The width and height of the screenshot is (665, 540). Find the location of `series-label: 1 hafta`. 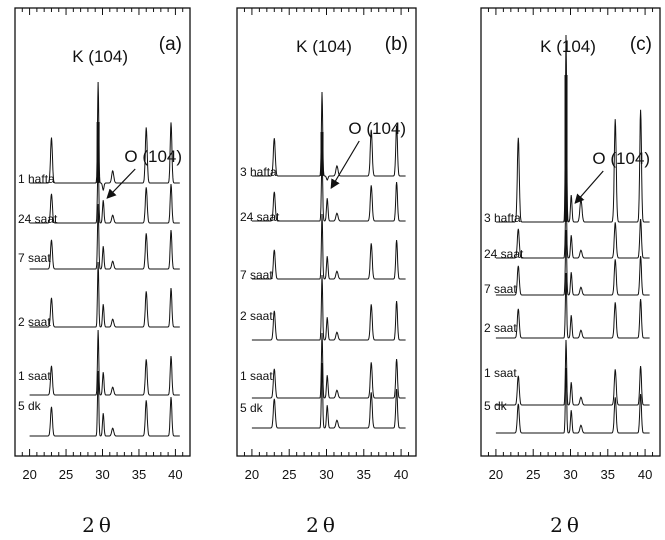

series-label: 1 hafta is located at coordinates (36, 179).